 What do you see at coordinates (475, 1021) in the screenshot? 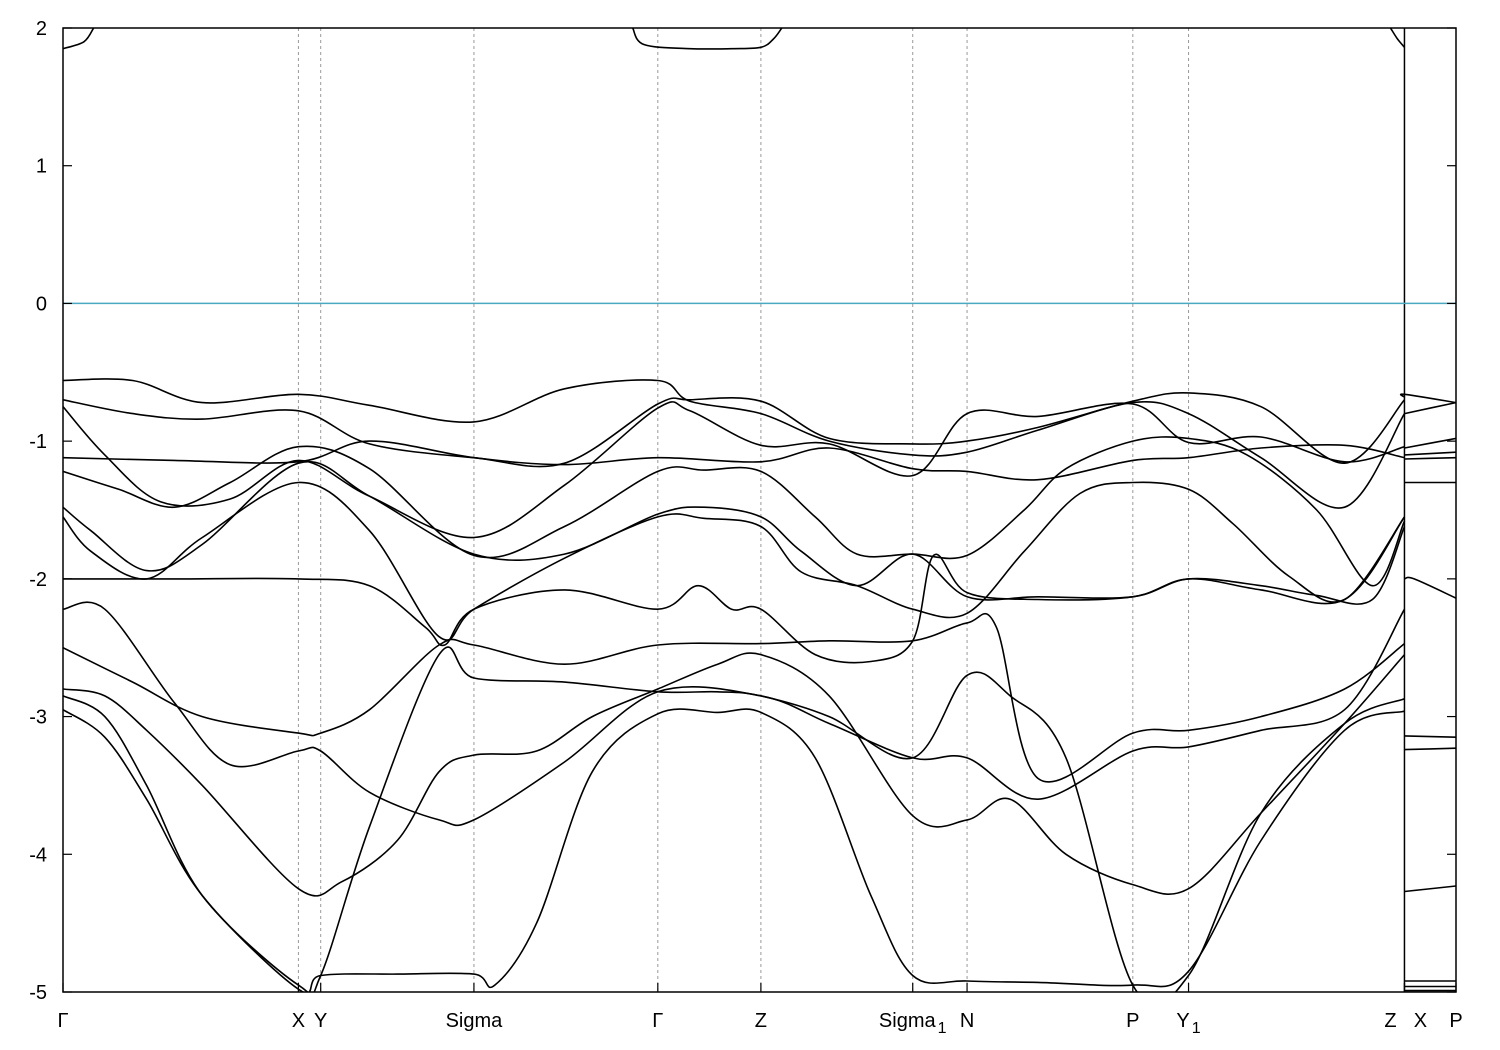
I see `kpoint-label-3: Sigma` at bounding box center [475, 1021].